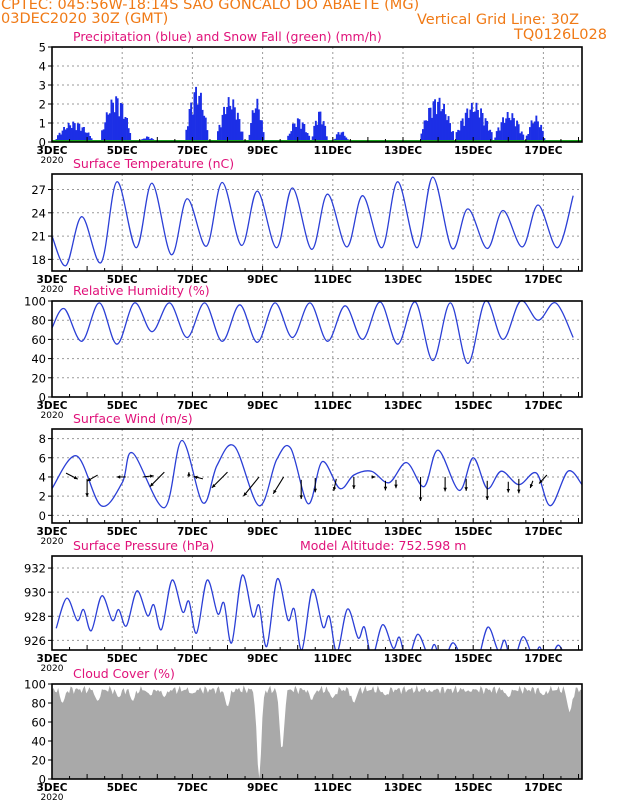  I want to click on pressure-xtick-label: 11DEC, so click(333, 659).